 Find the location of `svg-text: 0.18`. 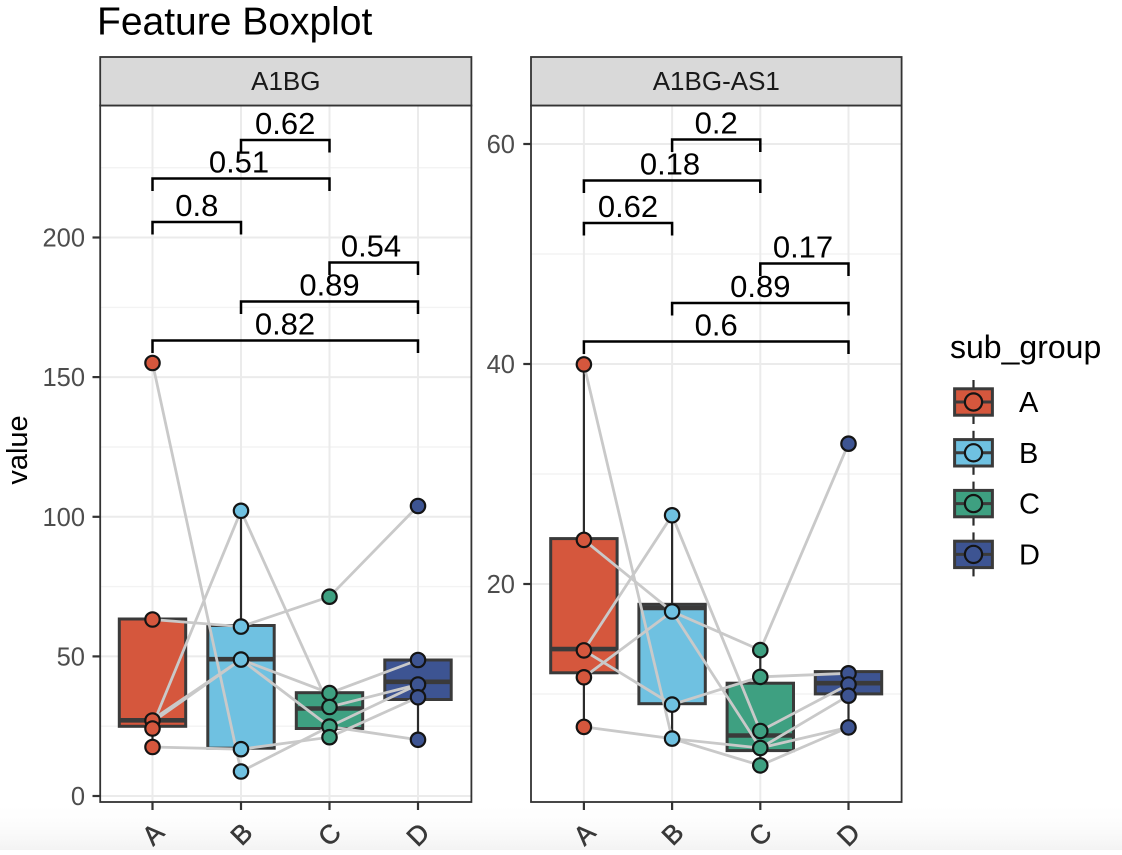

svg-text: 0.18 is located at coordinates (670, 164).